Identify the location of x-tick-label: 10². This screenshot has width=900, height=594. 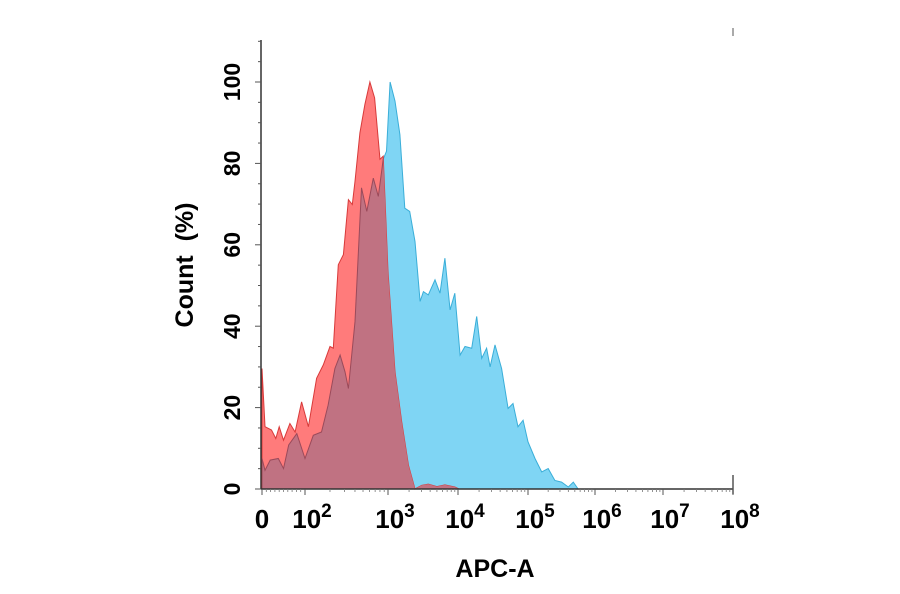
(312, 517).